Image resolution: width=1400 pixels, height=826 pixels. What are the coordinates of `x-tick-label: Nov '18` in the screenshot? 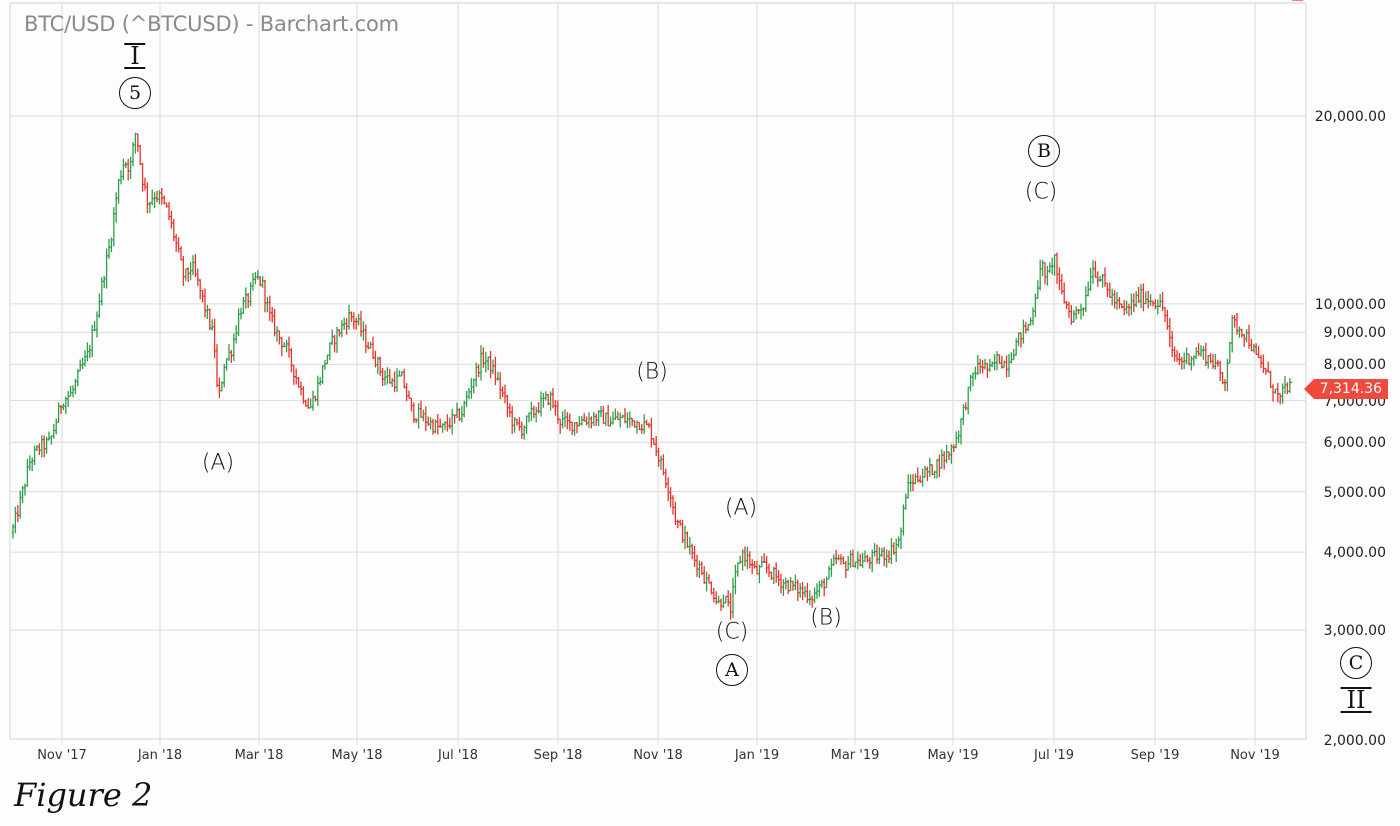 It's located at (658, 755).